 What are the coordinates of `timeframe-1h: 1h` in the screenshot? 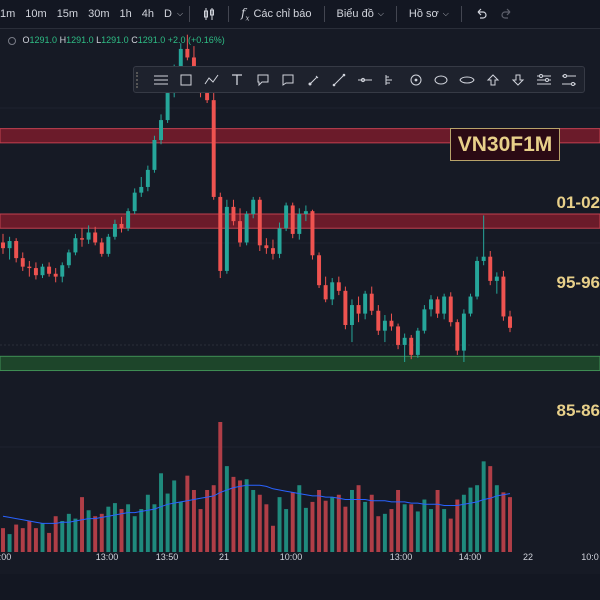 It's located at (125, 14).